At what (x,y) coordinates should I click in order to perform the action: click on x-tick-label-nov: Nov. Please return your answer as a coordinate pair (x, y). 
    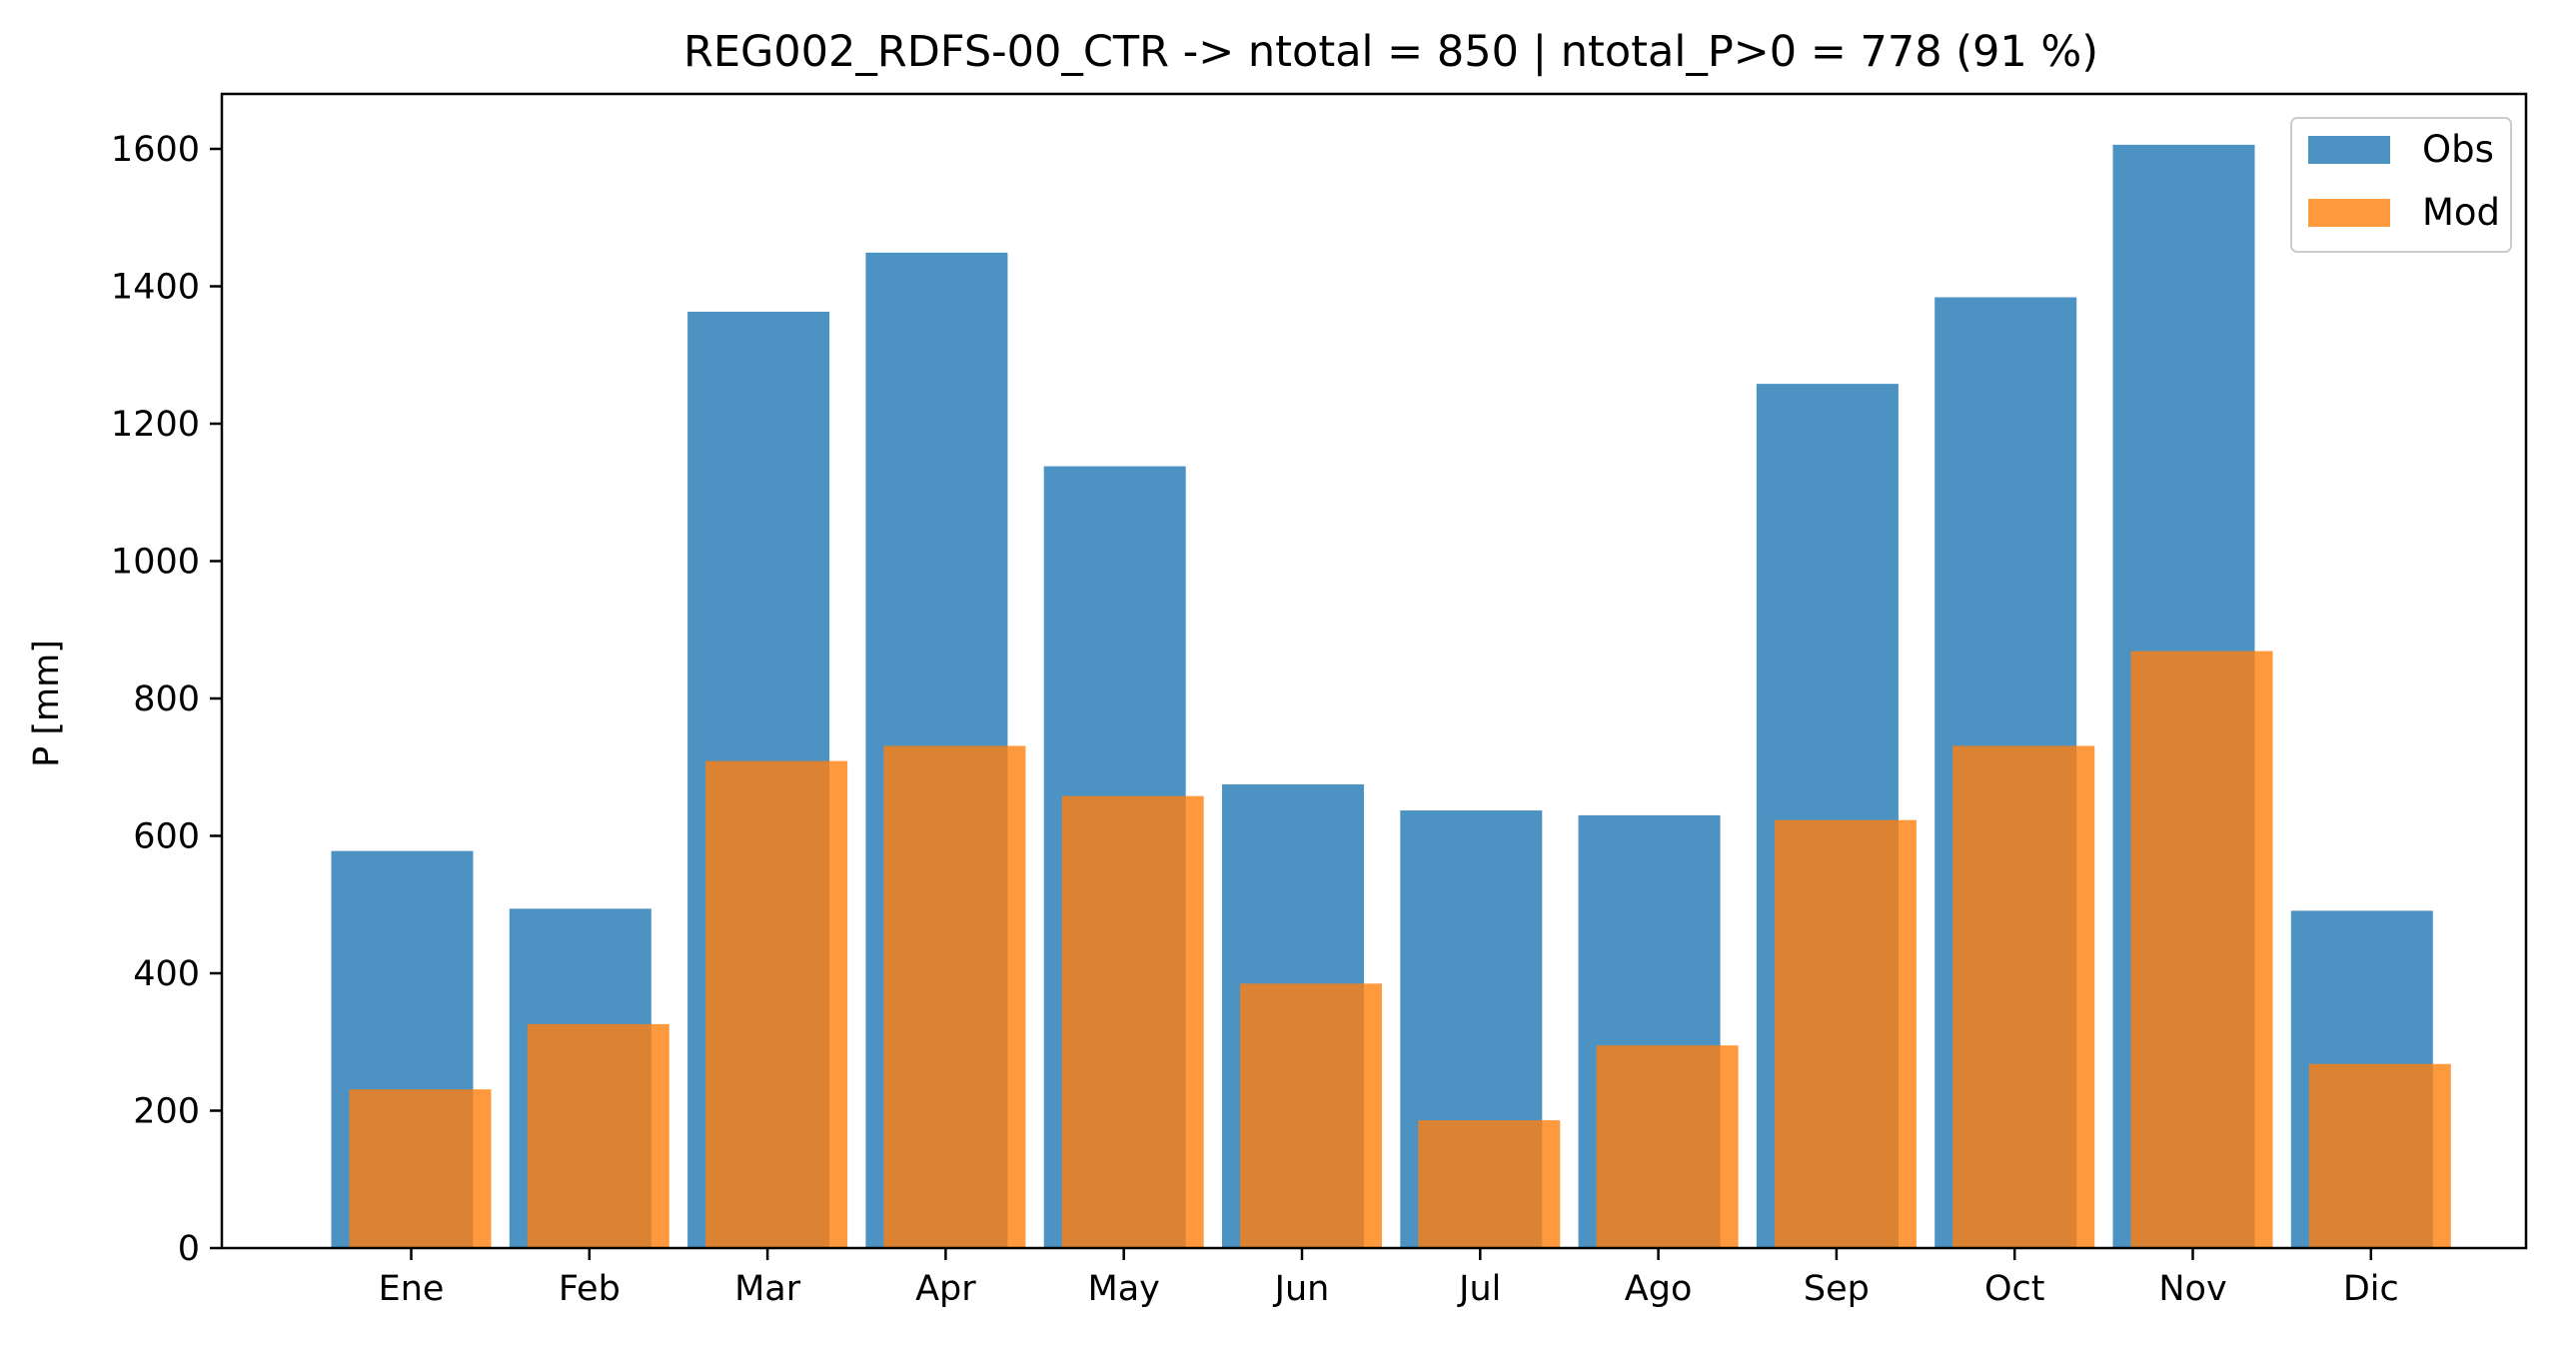
    Looking at the image, I should click on (2192, 1289).